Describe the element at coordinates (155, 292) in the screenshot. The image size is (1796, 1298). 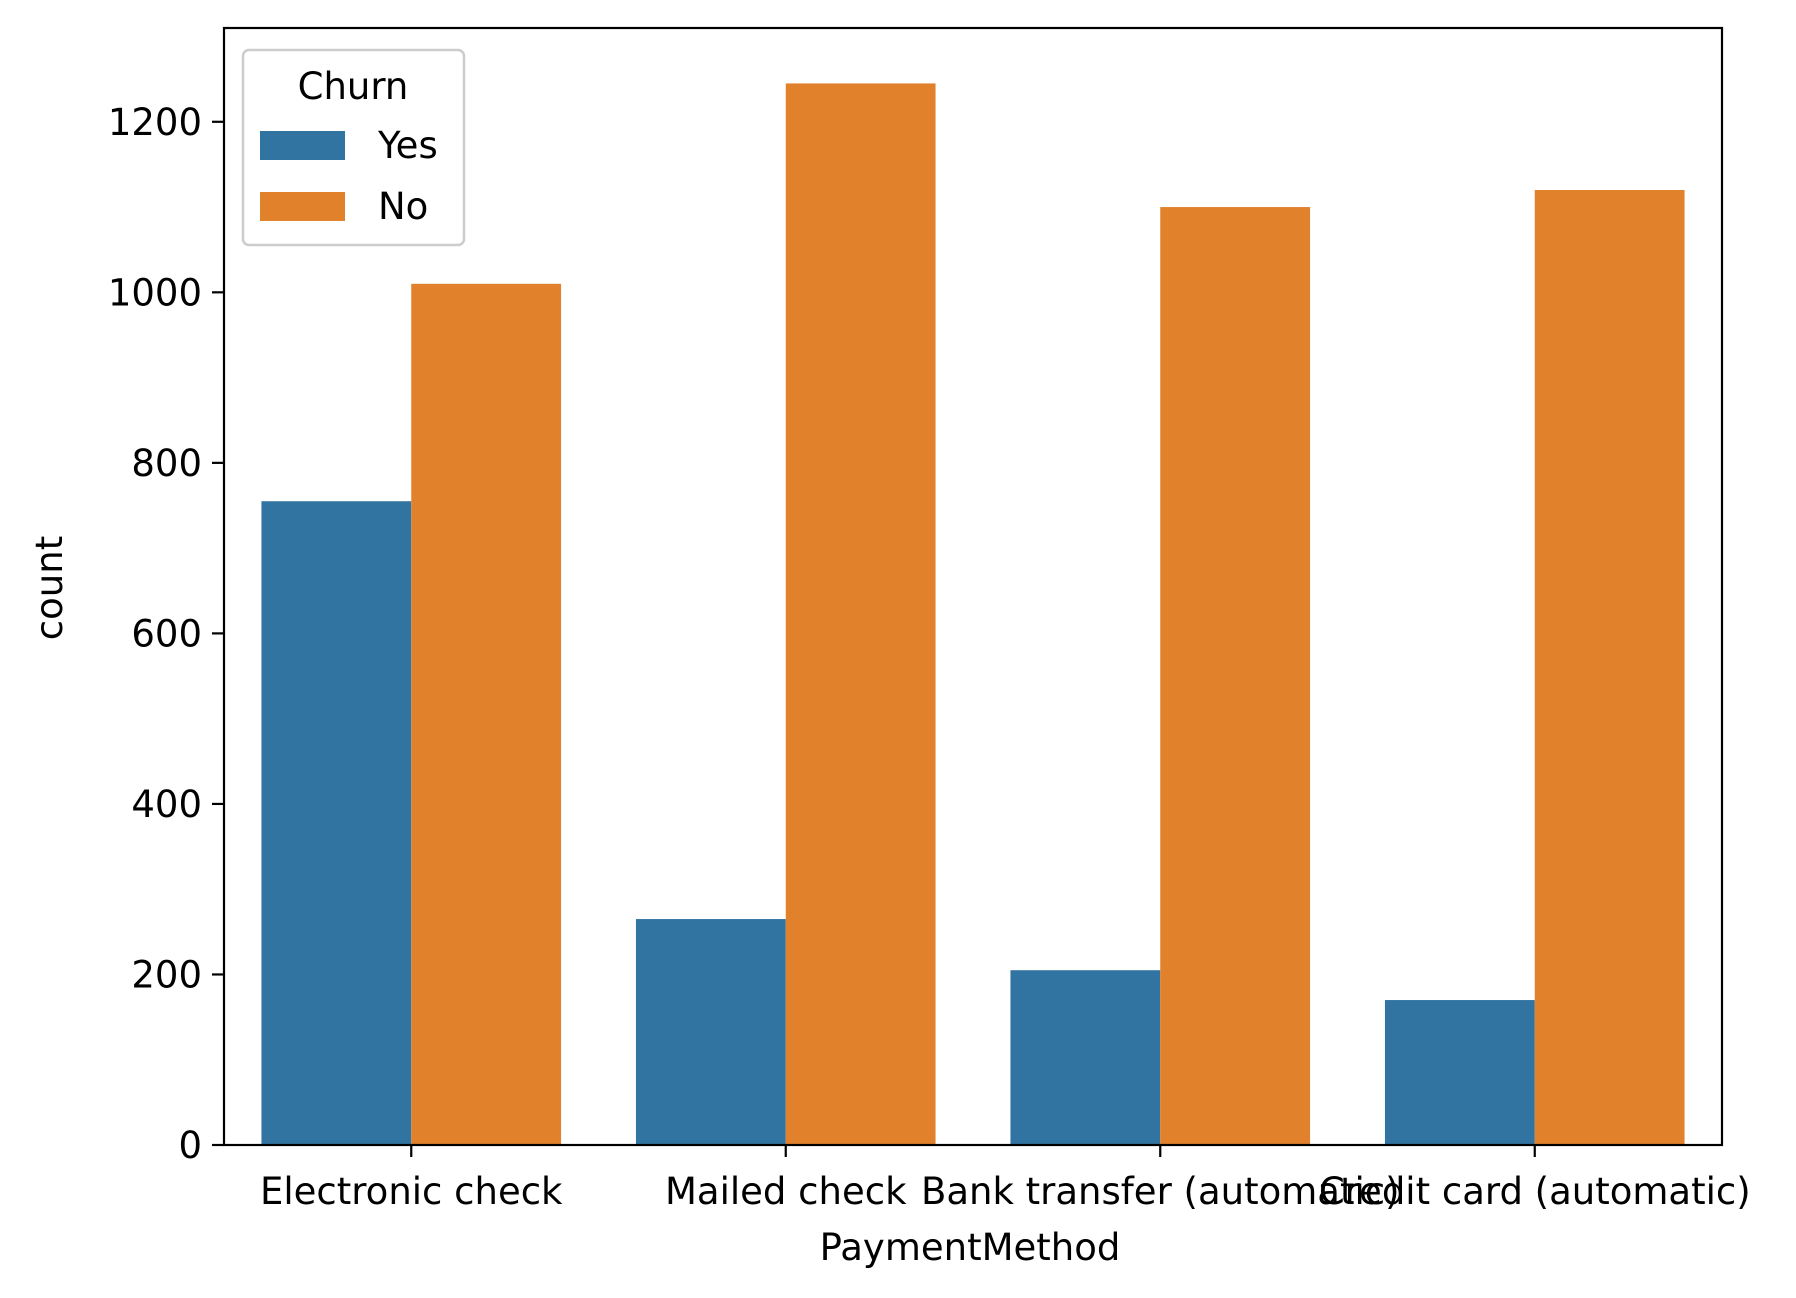
I see `y-tick-label: 1000` at that location.